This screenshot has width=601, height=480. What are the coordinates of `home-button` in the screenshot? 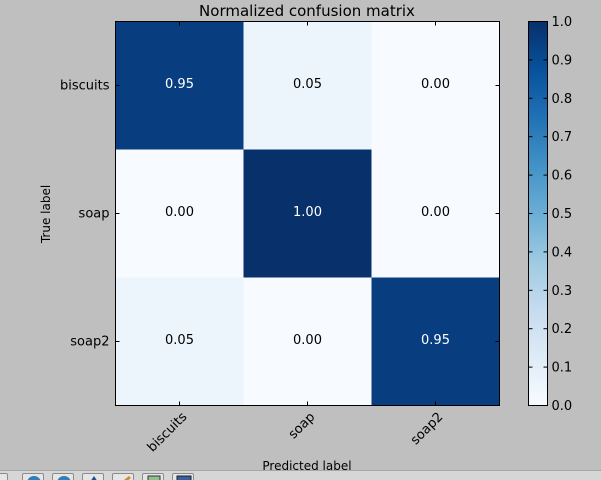 It's located at (4, 476).